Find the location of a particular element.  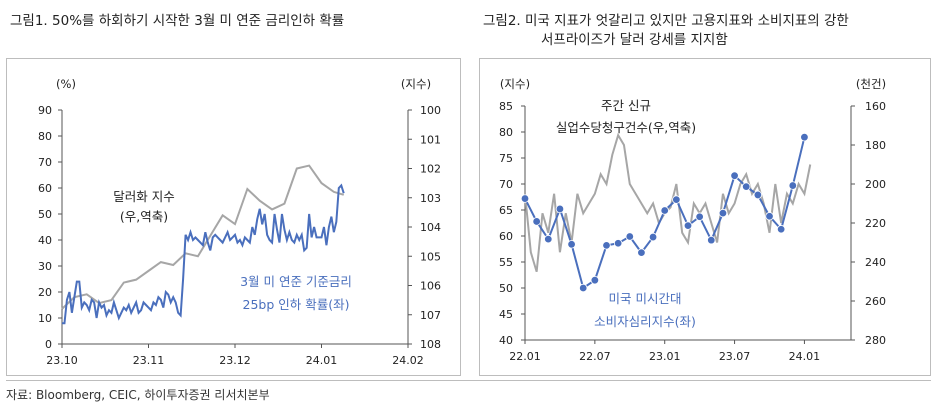

chart2-left-tick-label: 60 is located at coordinates (506, 236).